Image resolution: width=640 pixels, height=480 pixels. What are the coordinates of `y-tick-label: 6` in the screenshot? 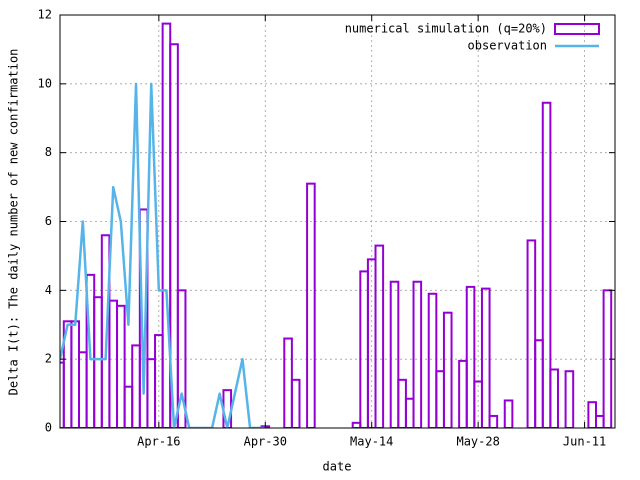 It's located at (48, 221).